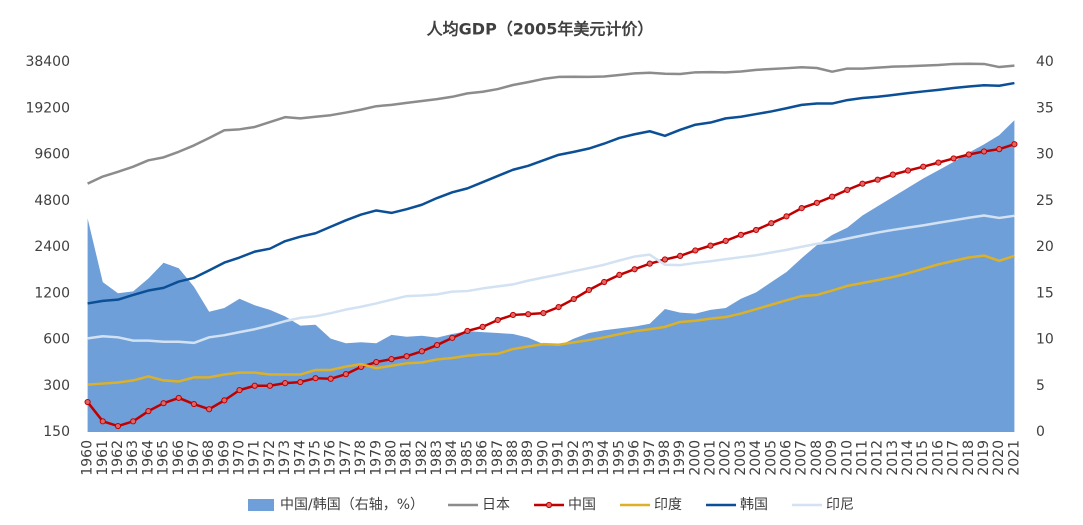  What do you see at coordinates (893, 458) in the screenshot?
I see `x-tick-label: 2013` at bounding box center [893, 458].